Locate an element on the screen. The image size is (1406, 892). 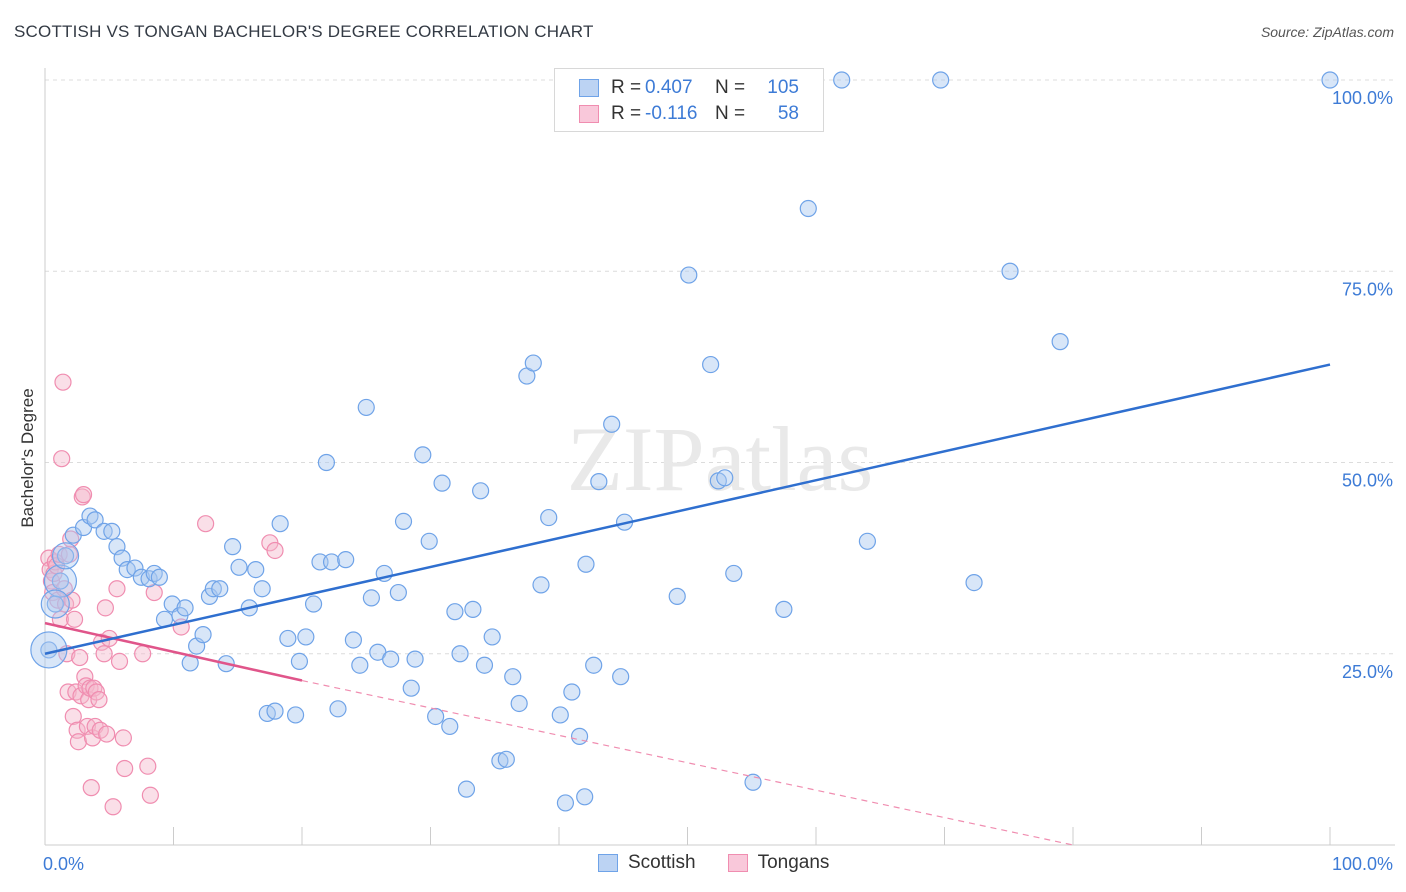
legend-label: Scottish is located at coordinates (662, 862).